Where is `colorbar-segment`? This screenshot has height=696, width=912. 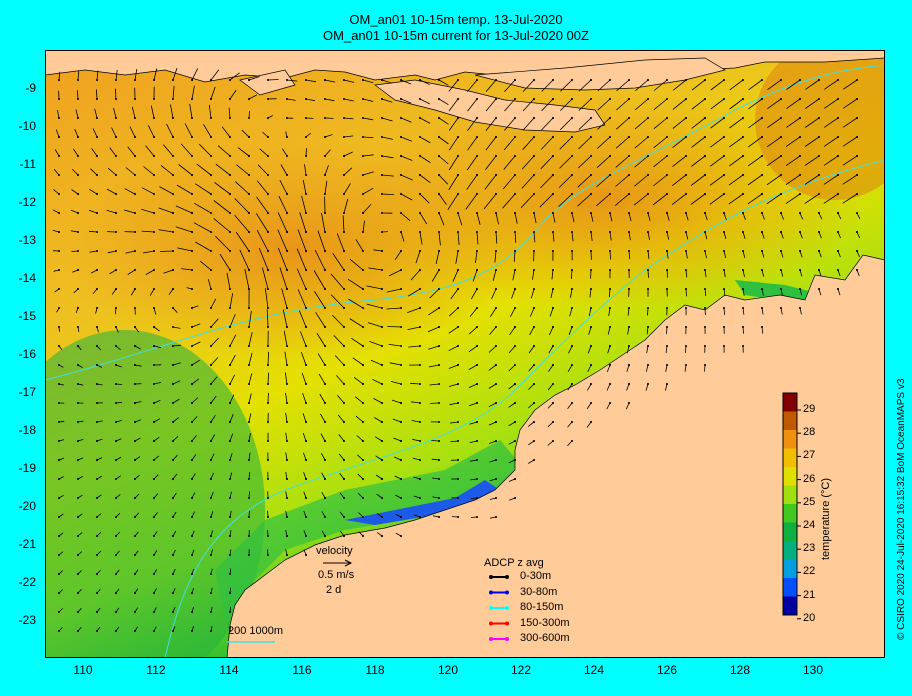
colorbar-segment is located at coordinates (790, 495).